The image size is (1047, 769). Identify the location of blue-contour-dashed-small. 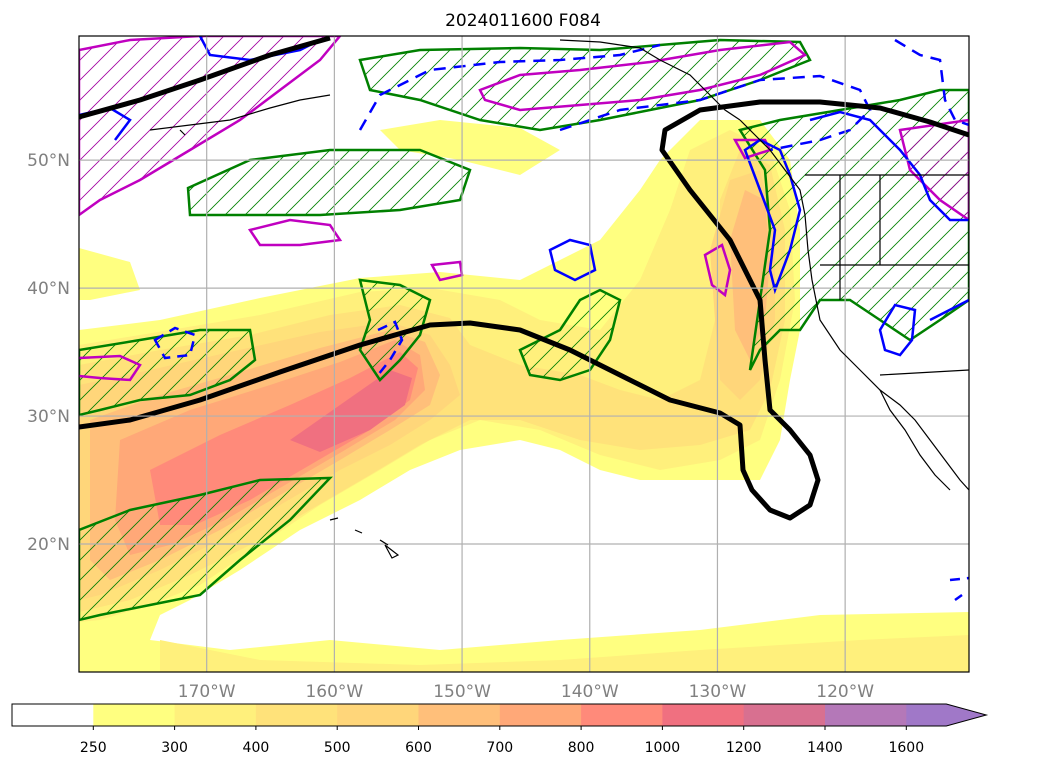
(278, 348).